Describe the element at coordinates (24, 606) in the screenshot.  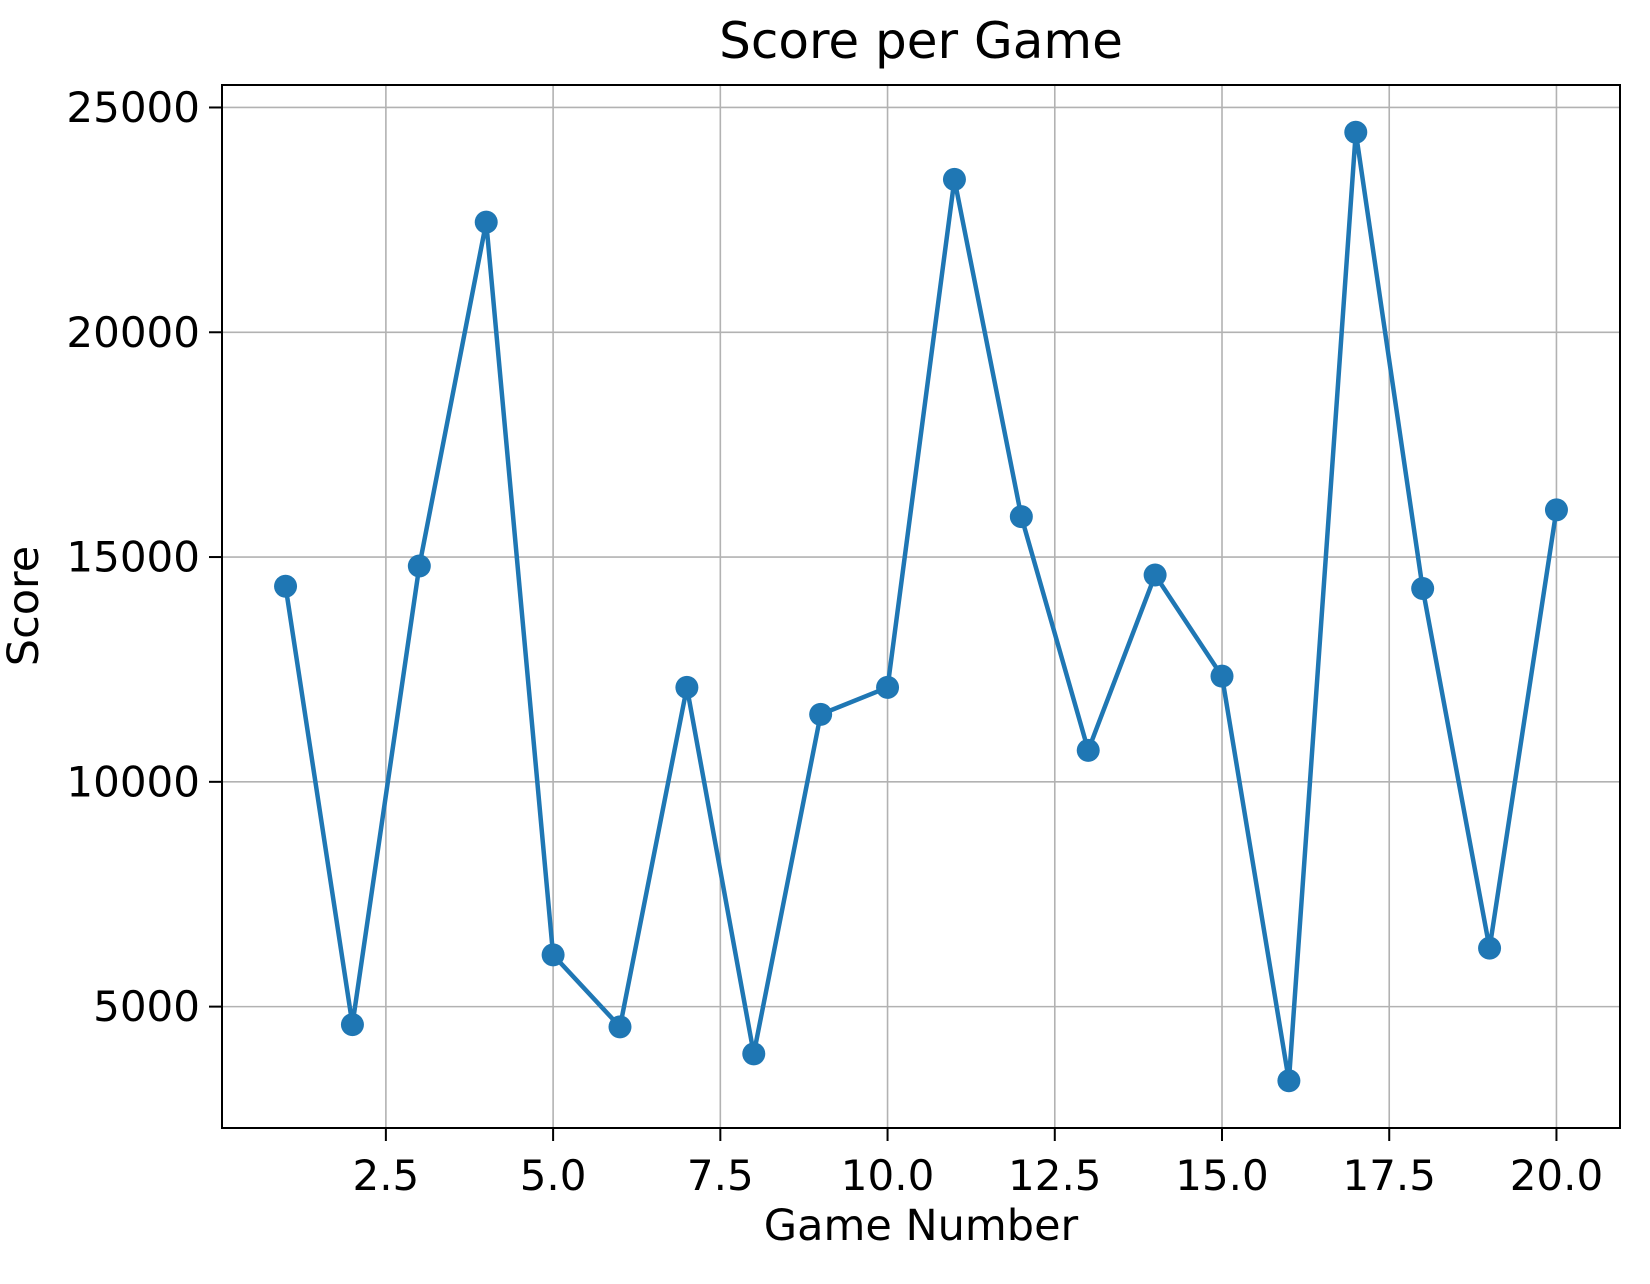
I see `y-axis-label: Score` at that location.